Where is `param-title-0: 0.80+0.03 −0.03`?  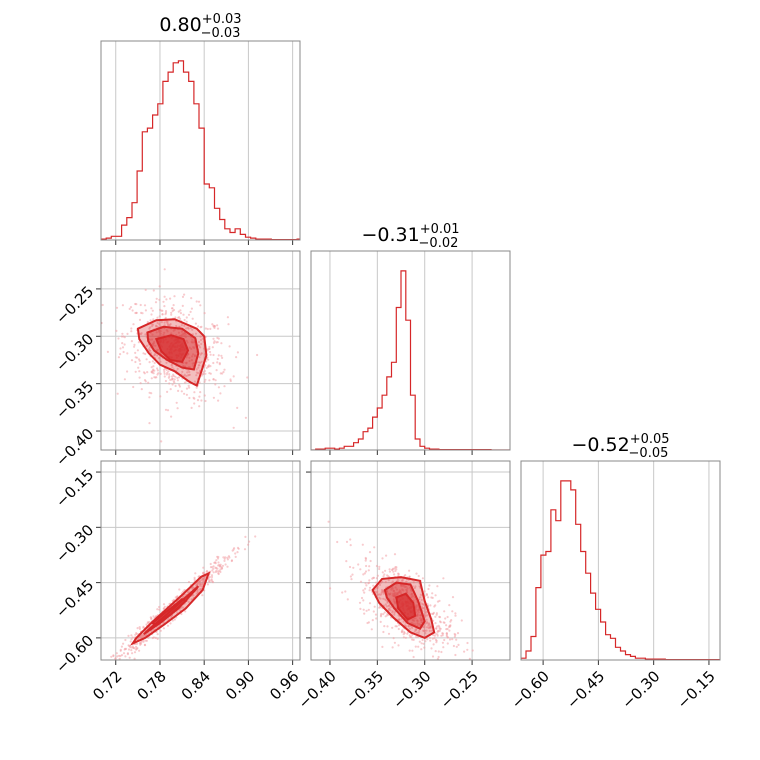 param-title-0: 0.80+0.03 −0.03 is located at coordinates (200, 26).